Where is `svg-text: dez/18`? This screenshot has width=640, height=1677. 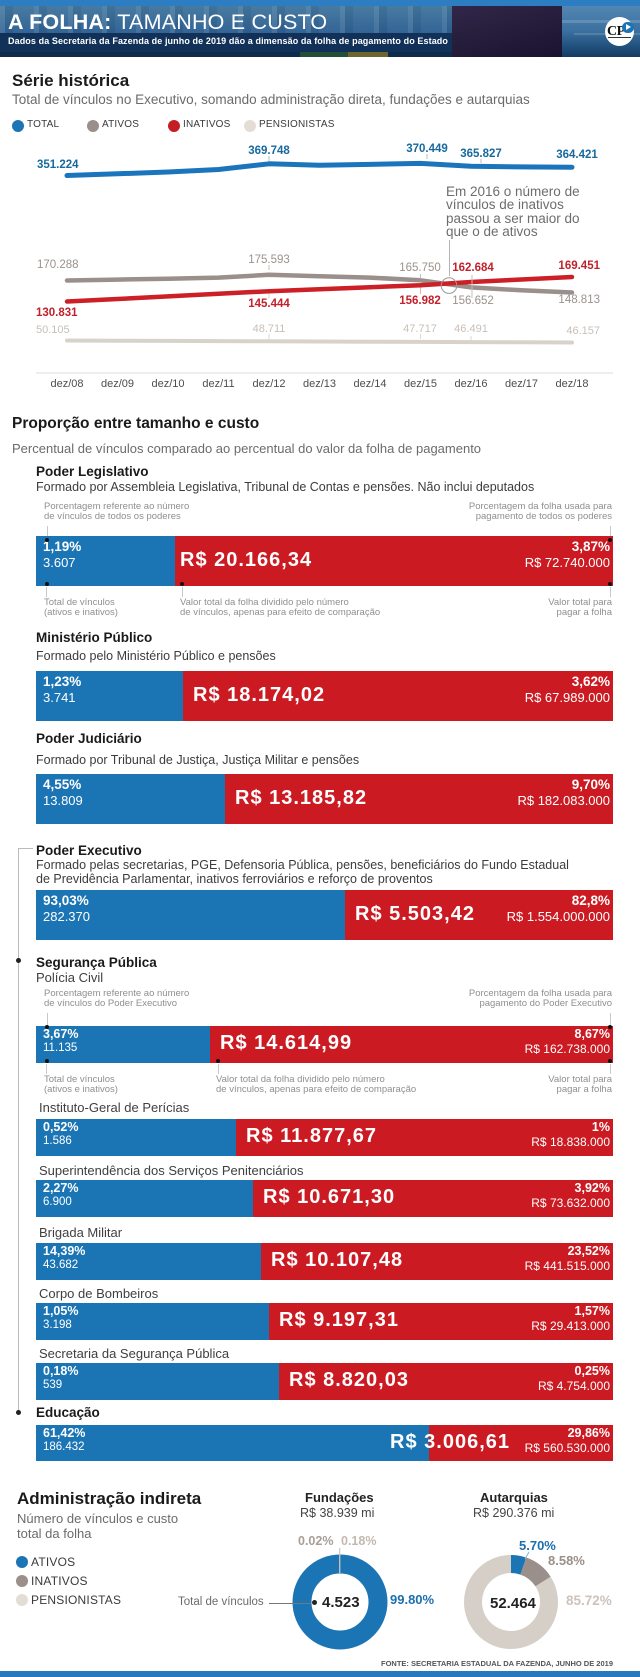 svg-text: dez/18 is located at coordinates (571, 384).